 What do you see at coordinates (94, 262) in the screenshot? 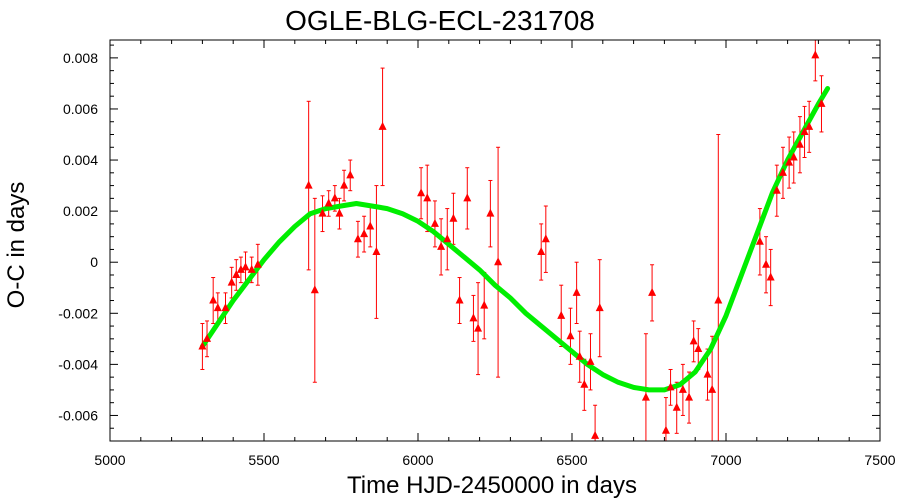
I see `y-tick-label: 0` at bounding box center [94, 262].